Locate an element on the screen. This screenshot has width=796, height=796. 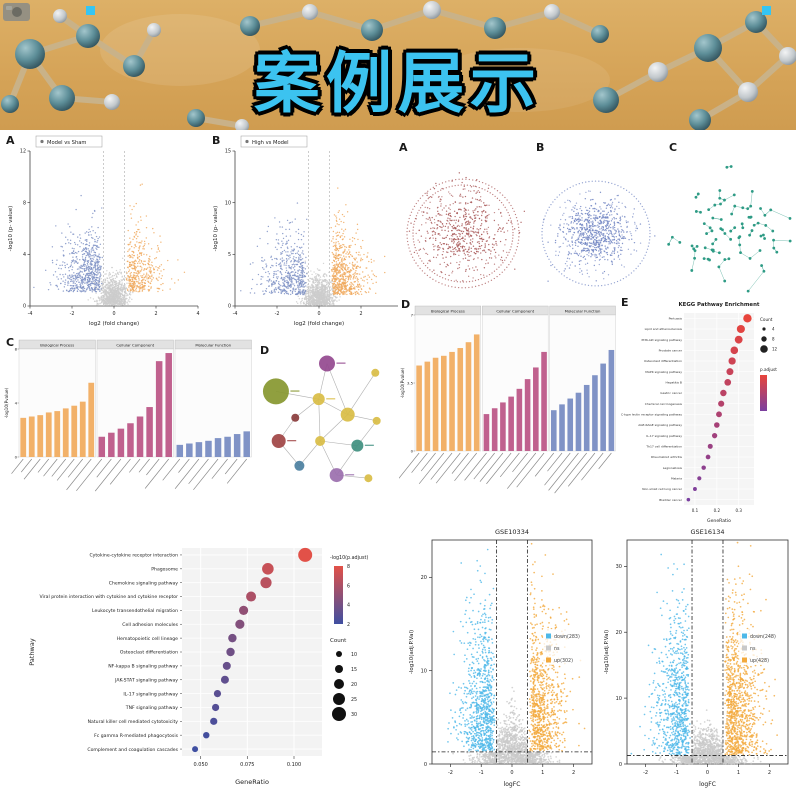
panel-letter-b2: B is located at coordinates (540, 147).